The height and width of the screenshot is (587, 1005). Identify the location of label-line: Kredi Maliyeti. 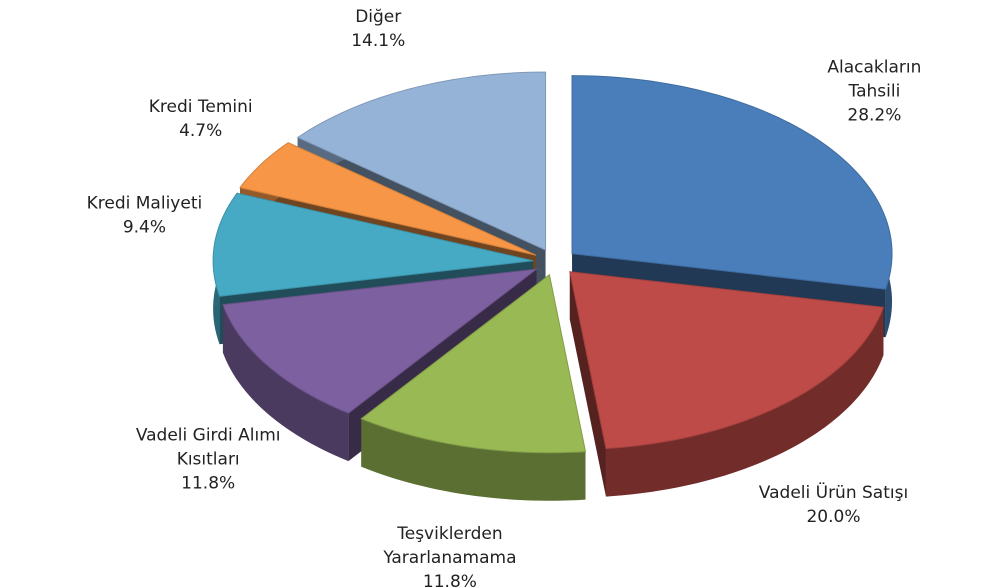
(145, 203).